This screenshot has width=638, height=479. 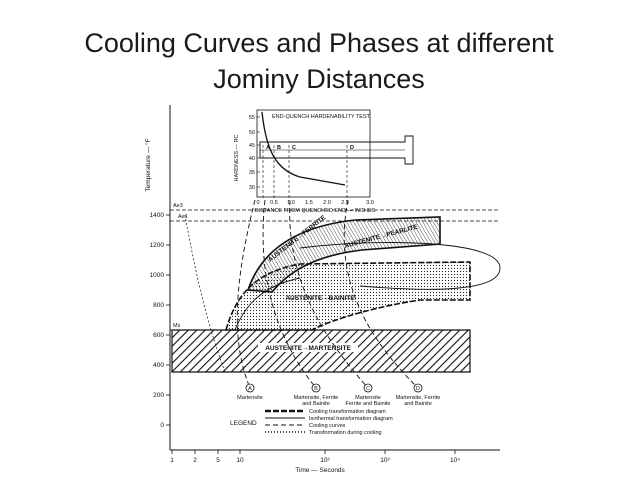 I want to click on inset-y-tick-label: 30, so click(x=252, y=188).